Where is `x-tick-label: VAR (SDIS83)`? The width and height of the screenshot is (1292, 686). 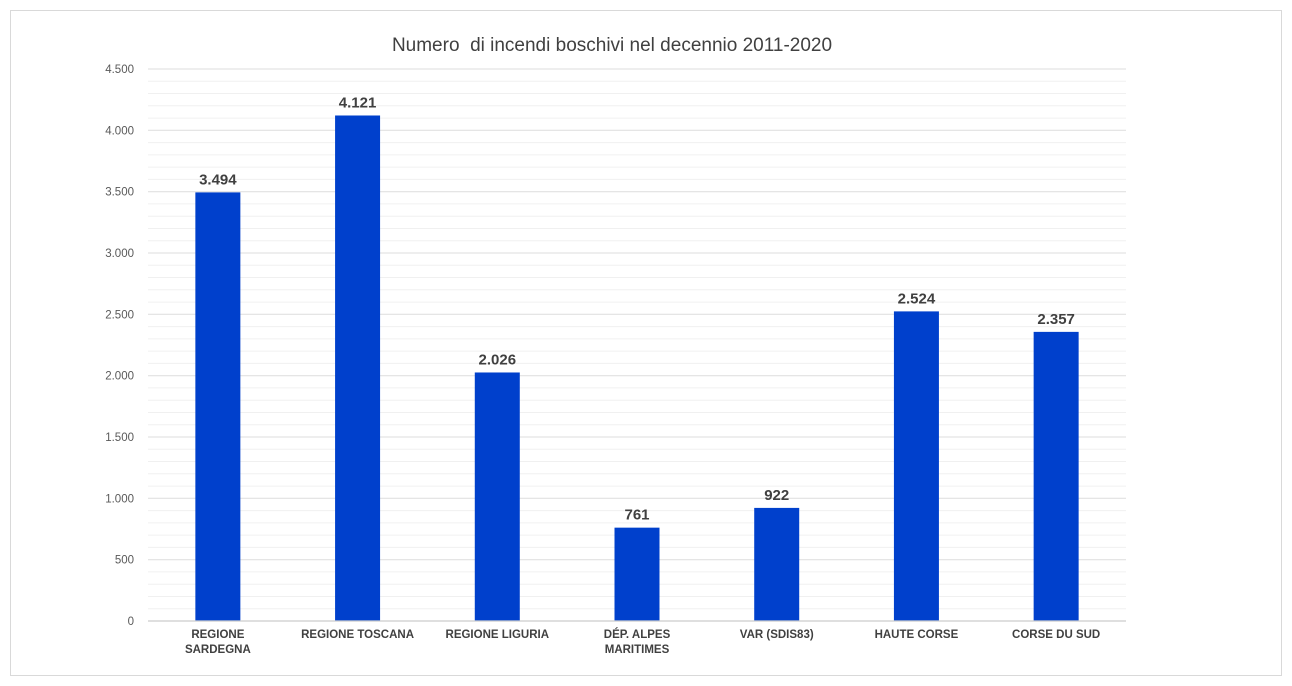
x-tick-label: VAR (SDIS83) is located at coordinates (777, 635).